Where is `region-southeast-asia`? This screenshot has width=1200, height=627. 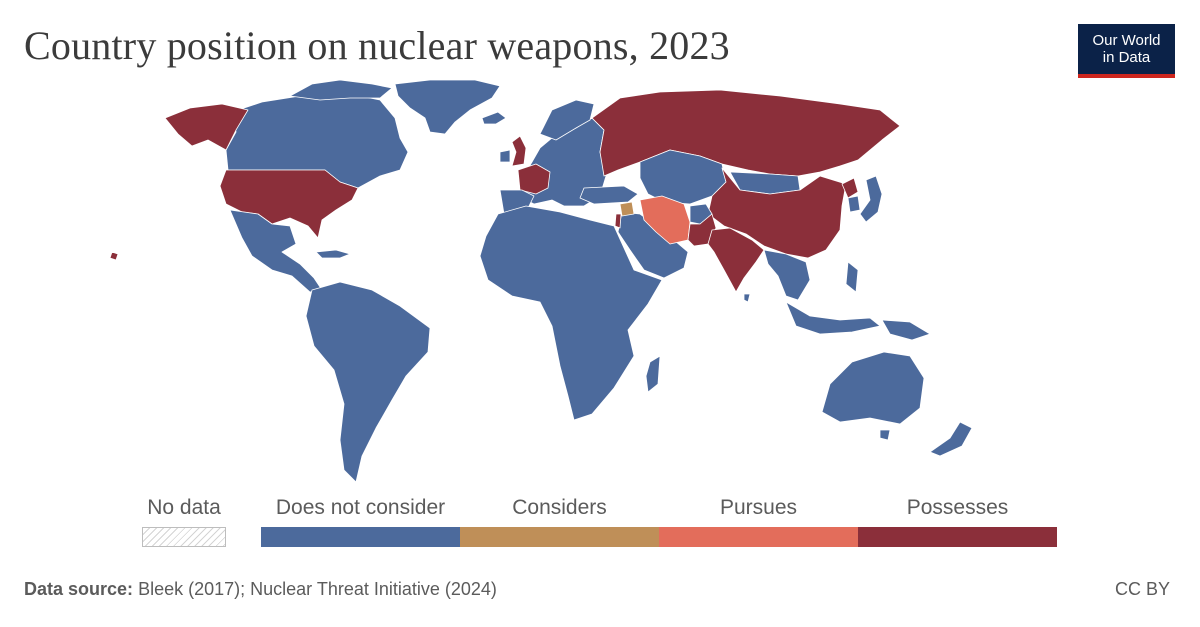 region-southeast-asia is located at coordinates (787, 275).